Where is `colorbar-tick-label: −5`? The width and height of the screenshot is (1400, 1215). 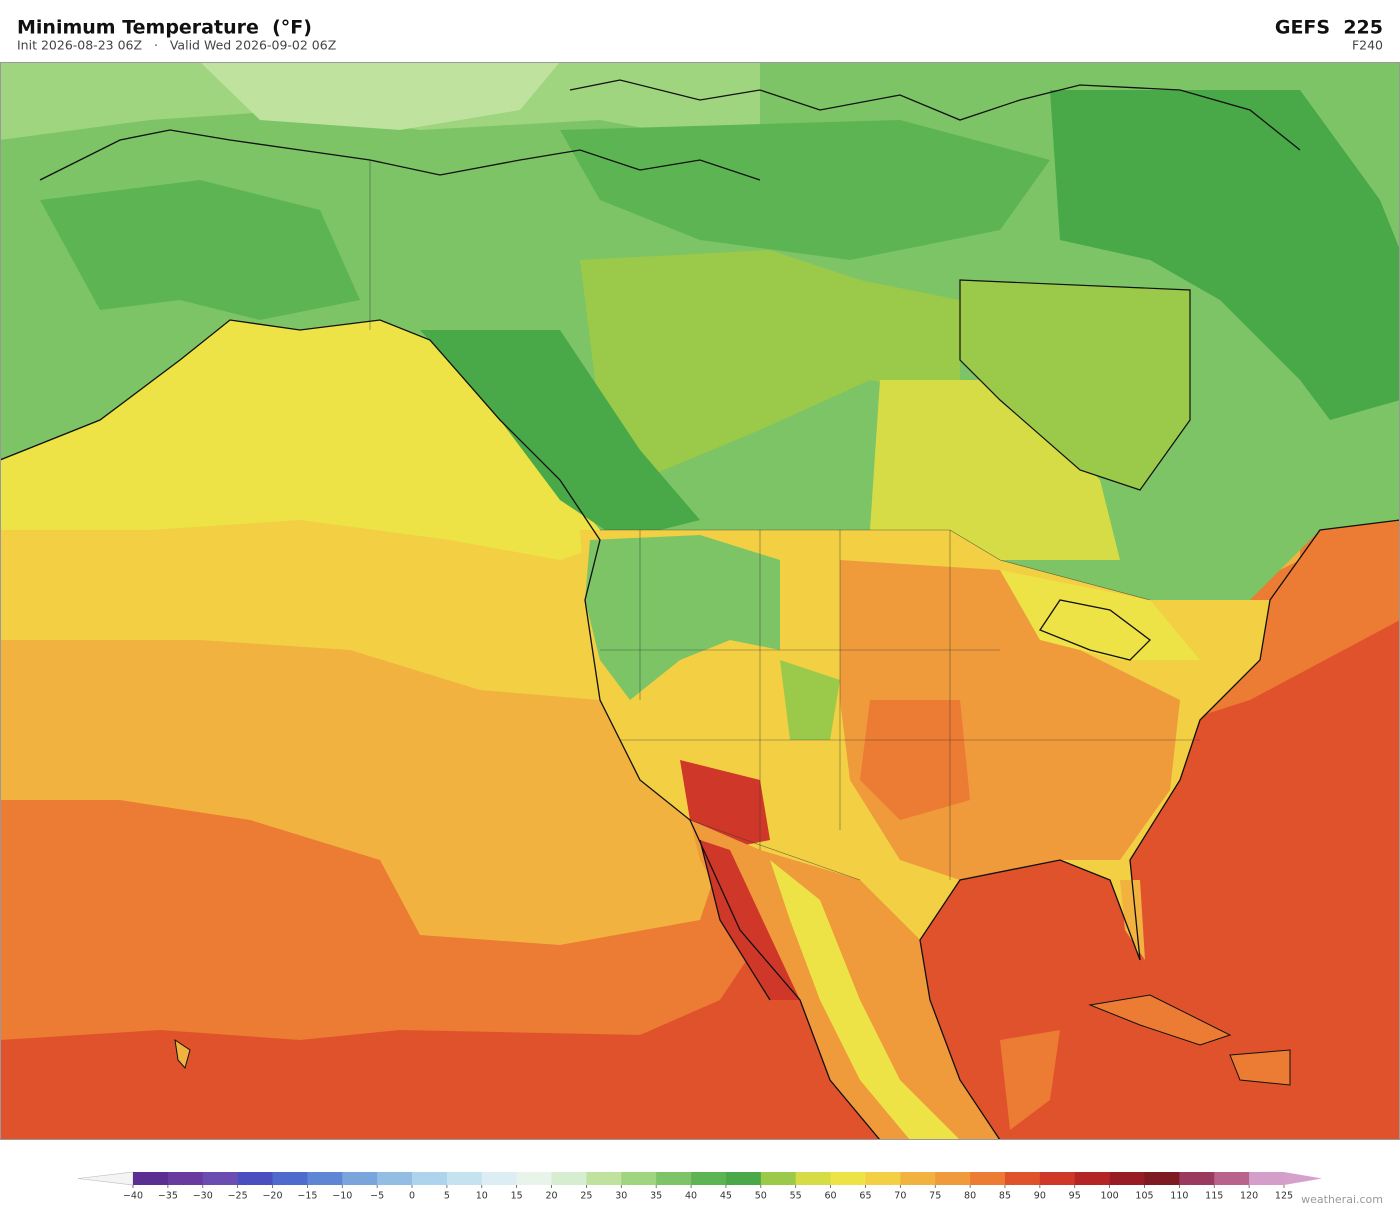
colorbar-tick-label: −5 is located at coordinates (377, 1196).